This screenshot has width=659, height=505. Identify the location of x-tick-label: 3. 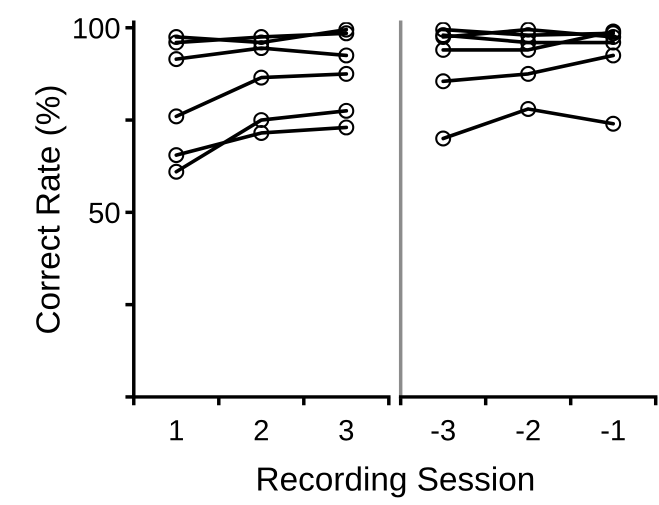
(346, 430).